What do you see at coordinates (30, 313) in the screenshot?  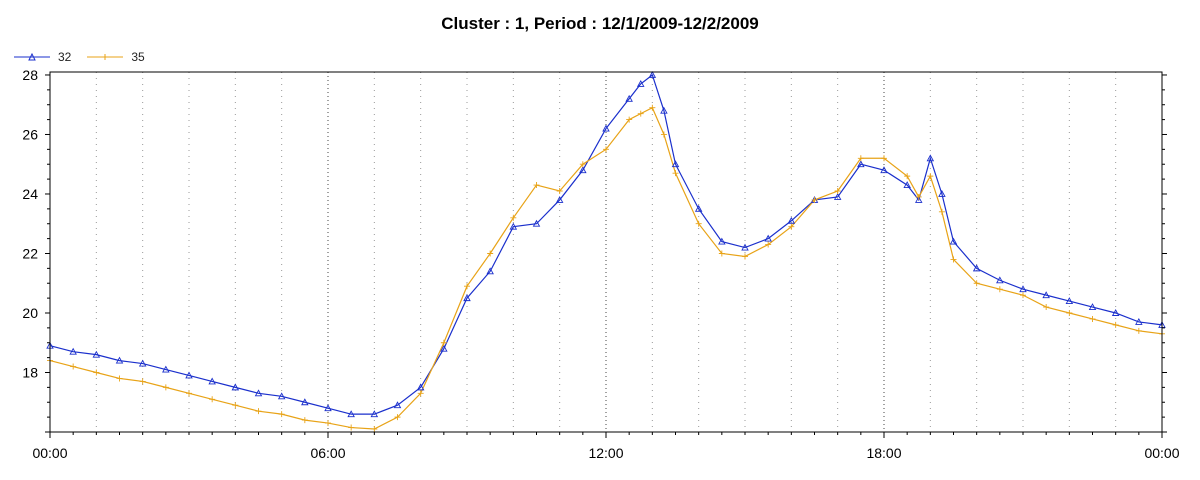 I see `y-tick-label: 20` at bounding box center [30, 313].